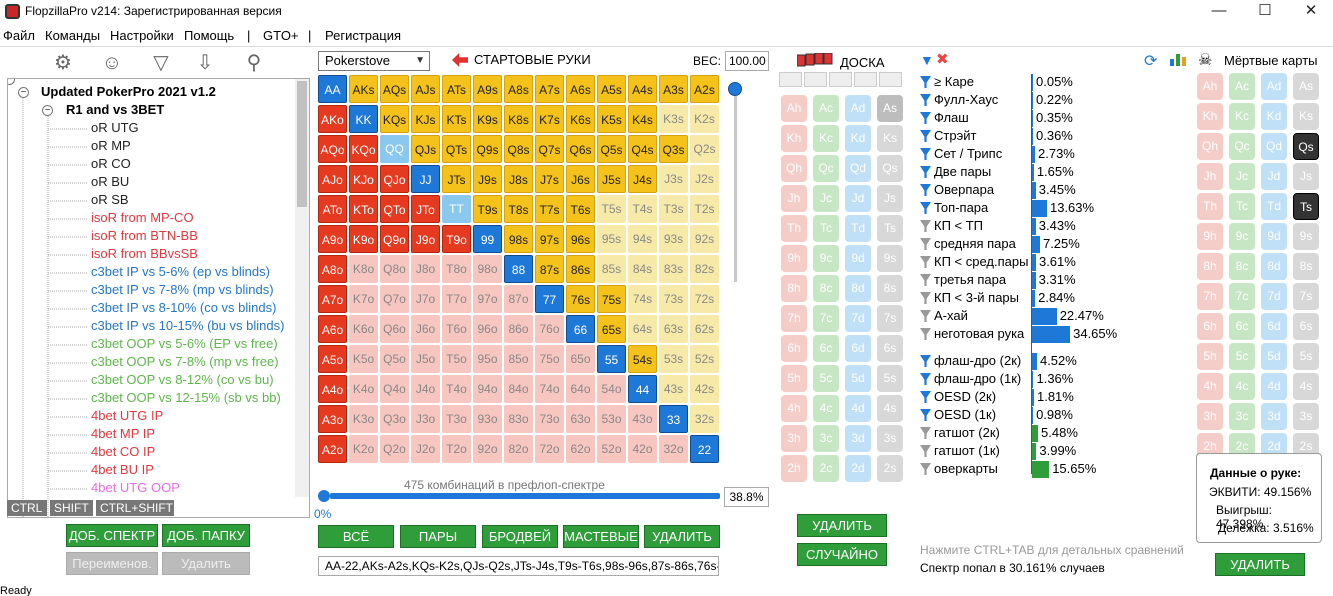 This screenshot has height=596, width=1333. Describe the element at coordinates (142, 35) in the screenshot. I see `menu-item-2: Настройки` at that location.